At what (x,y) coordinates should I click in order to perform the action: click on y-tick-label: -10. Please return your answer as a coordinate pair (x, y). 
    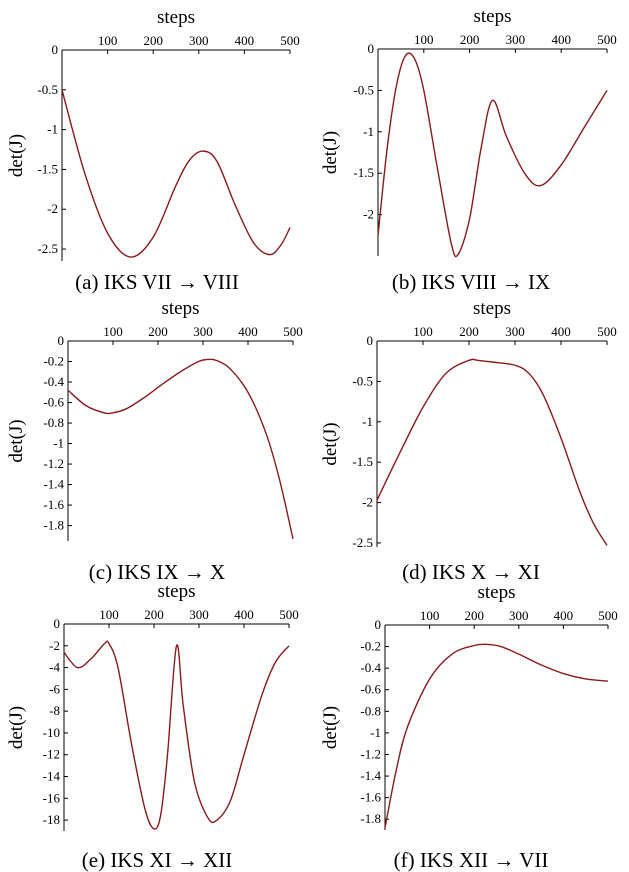
    Looking at the image, I should click on (51, 732).